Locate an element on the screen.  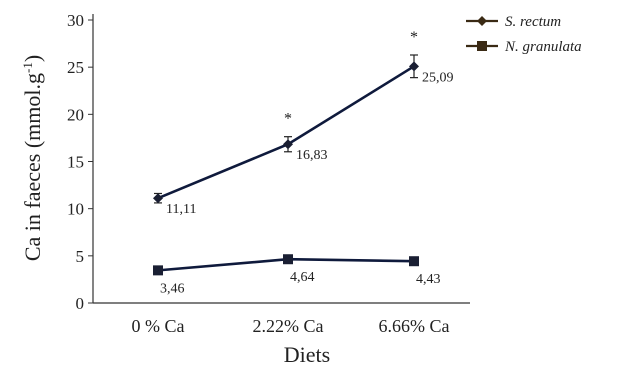
data-label: 16,83 is located at coordinates (312, 155).